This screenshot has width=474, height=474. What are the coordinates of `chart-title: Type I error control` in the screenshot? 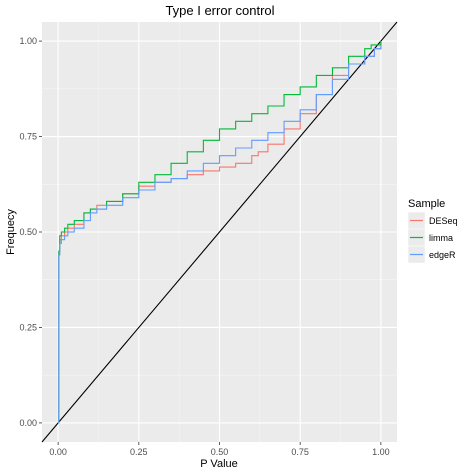 It's located at (219, 10).